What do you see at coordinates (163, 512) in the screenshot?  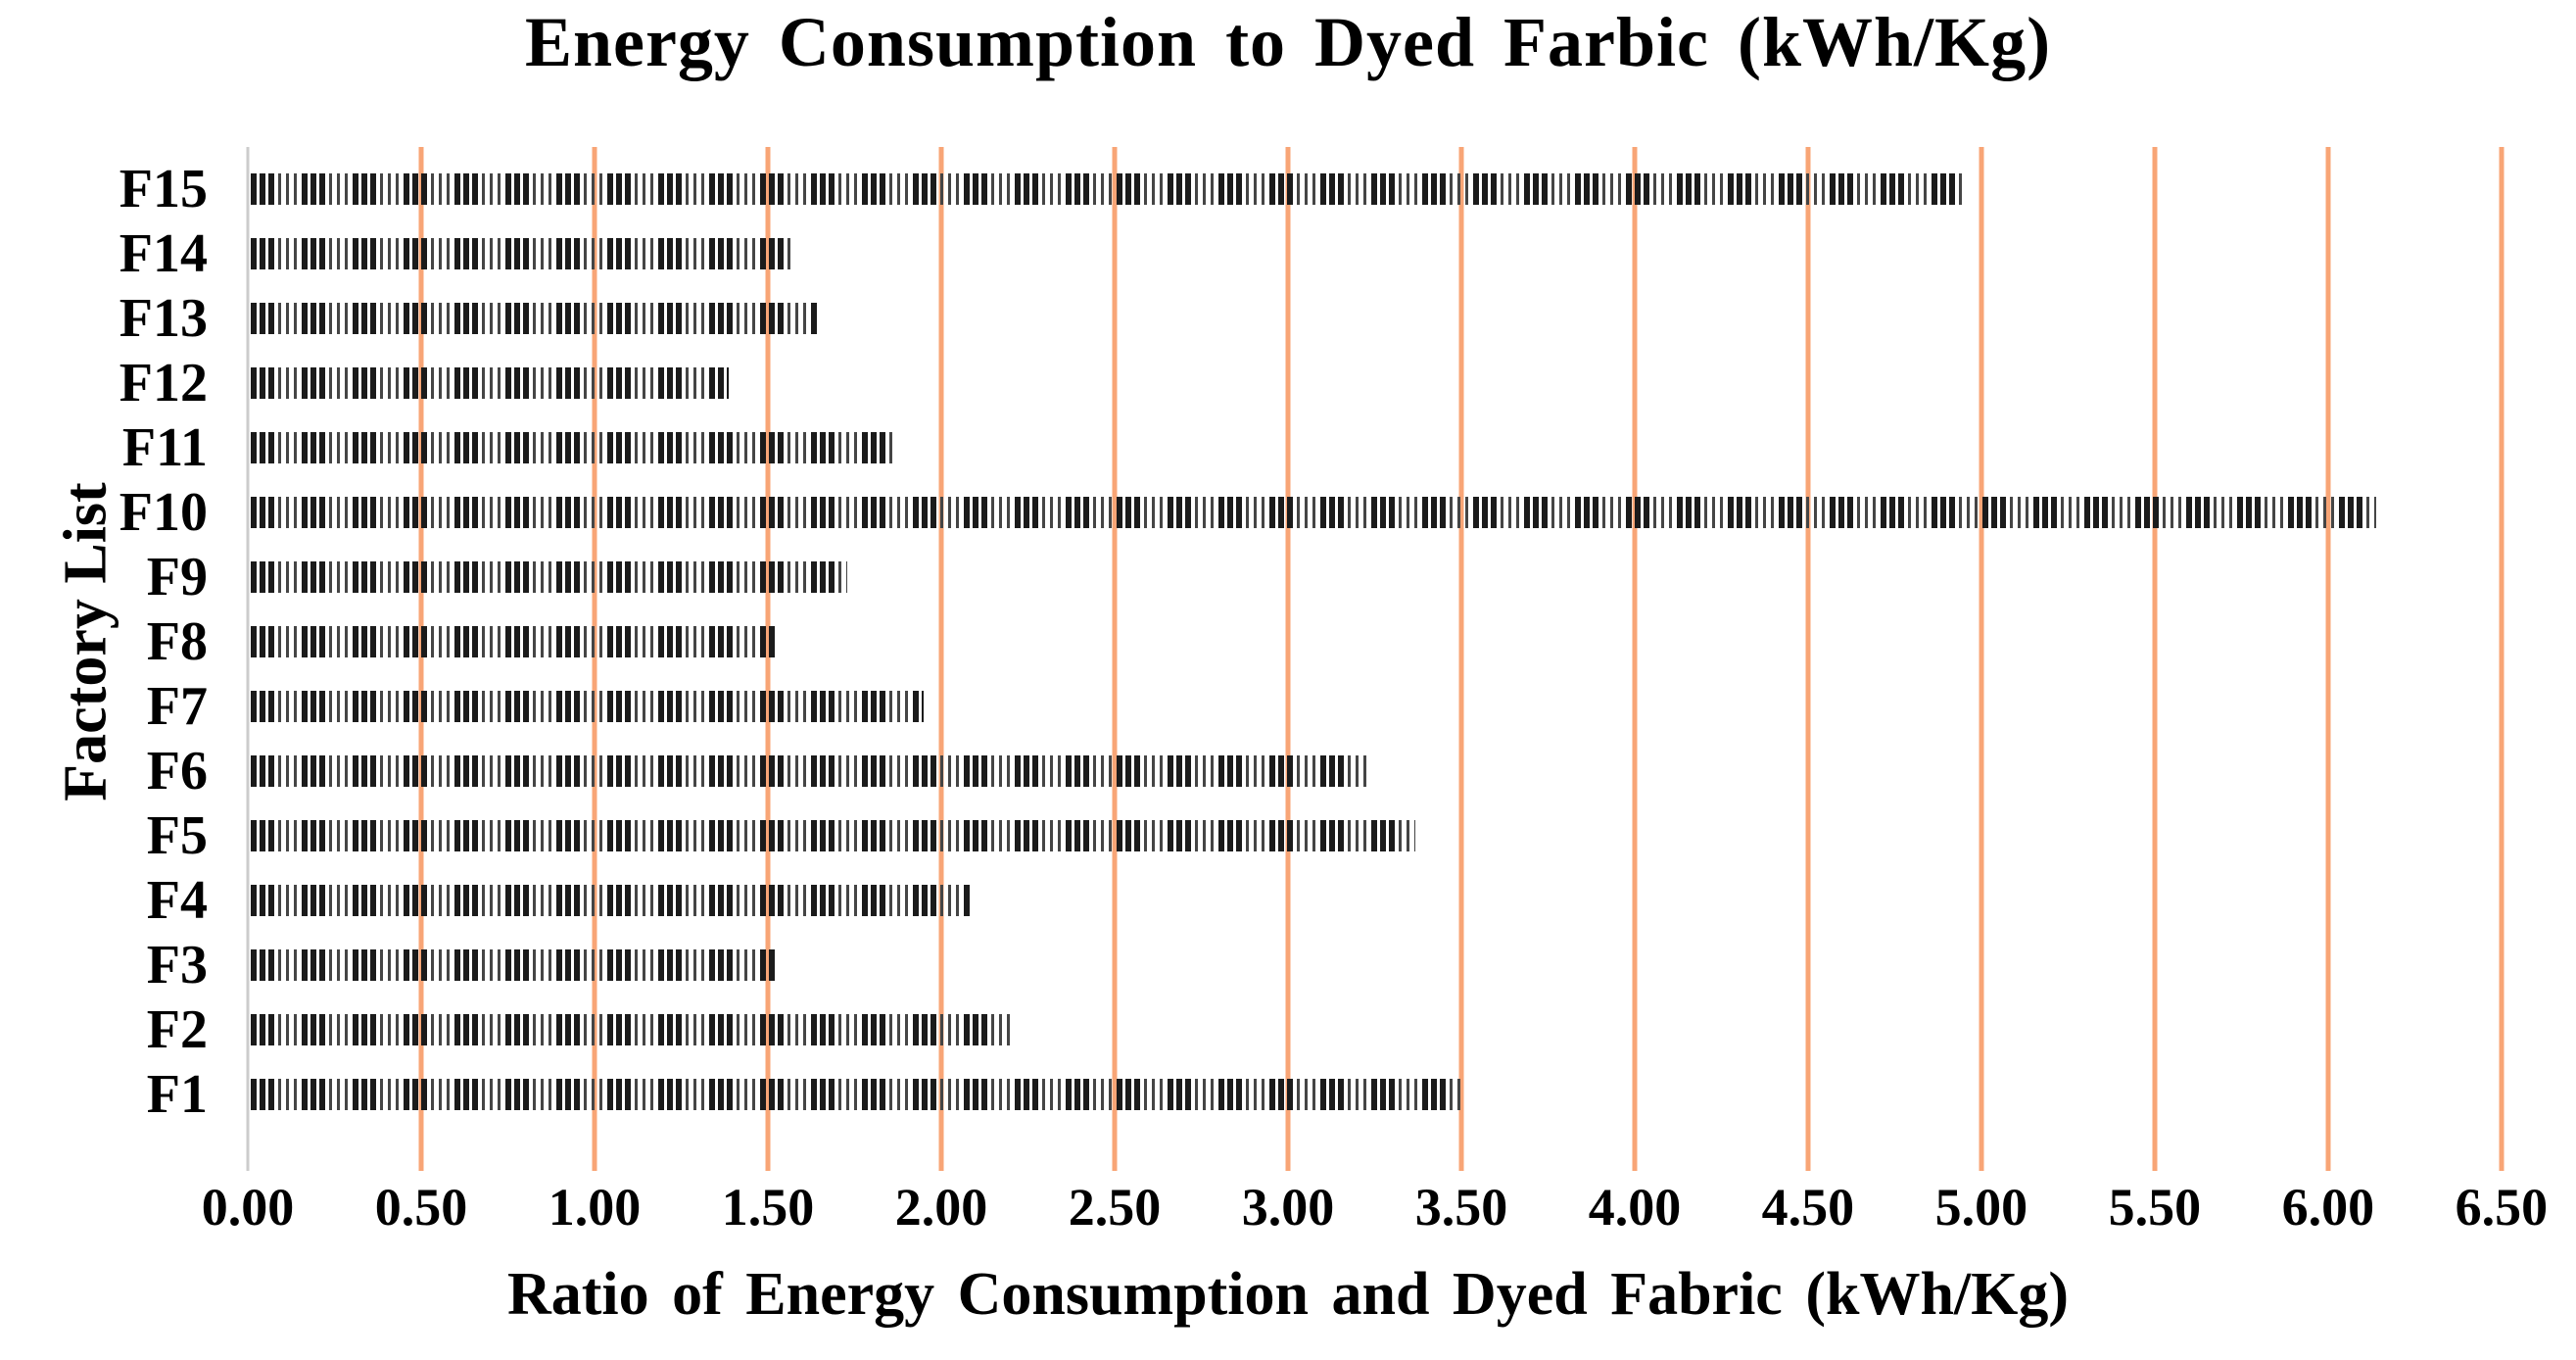 I see `y-tick-label-F10: F10` at bounding box center [163, 512].